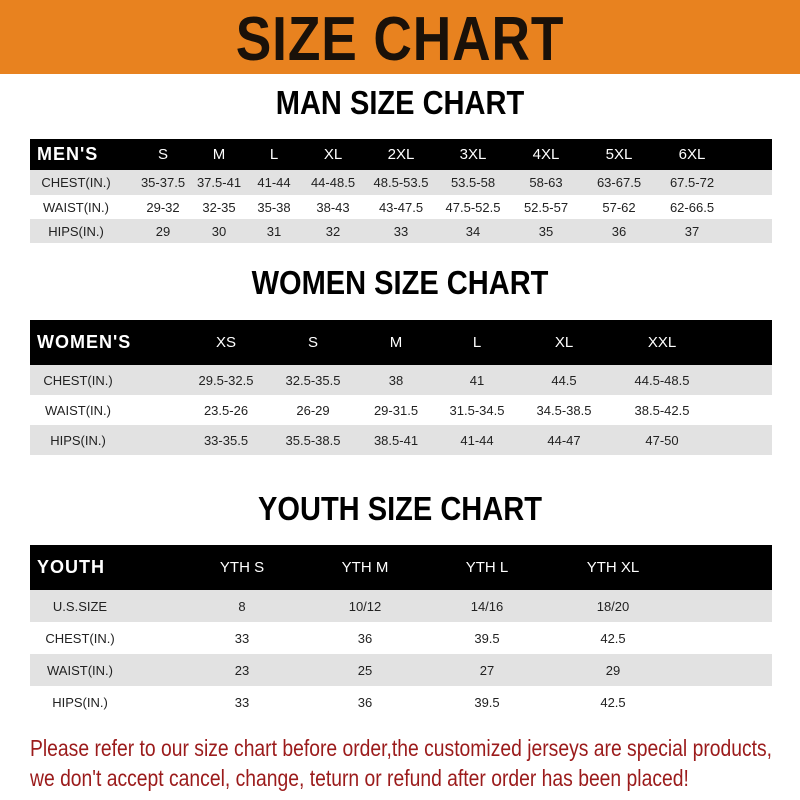 Image resolution: width=800 pixels, height=800 pixels. What do you see at coordinates (242, 670) in the screenshot?
I see `measurement-value: 23` at bounding box center [242, 670].